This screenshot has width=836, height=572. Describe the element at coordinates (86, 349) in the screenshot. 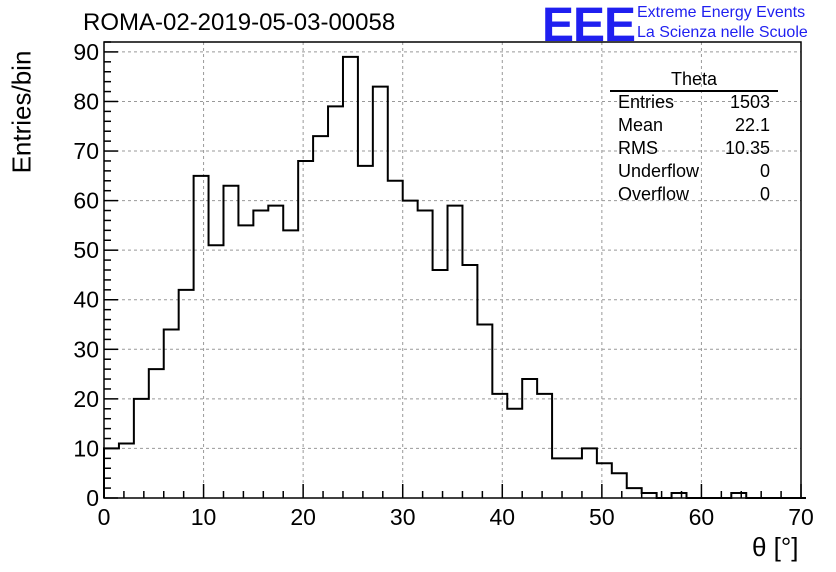

I see `y-tick-label: 30` at that location.